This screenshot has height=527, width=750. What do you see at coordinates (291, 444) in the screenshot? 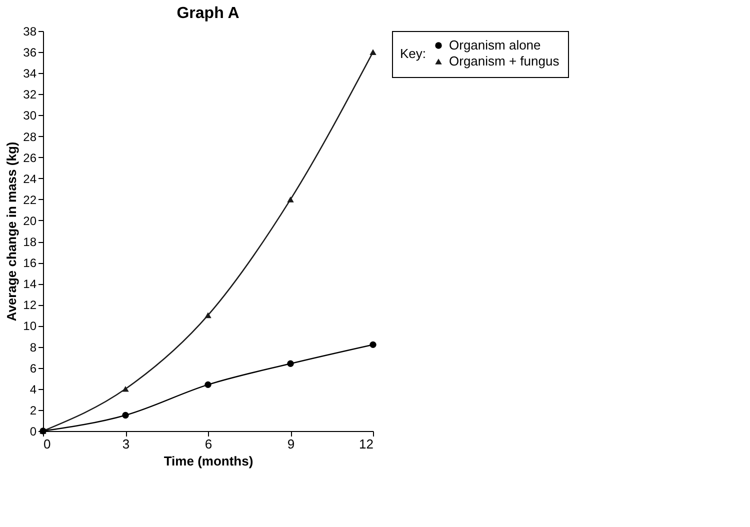
I see `x-tick-label: 9` at bounding box center [291, 444].